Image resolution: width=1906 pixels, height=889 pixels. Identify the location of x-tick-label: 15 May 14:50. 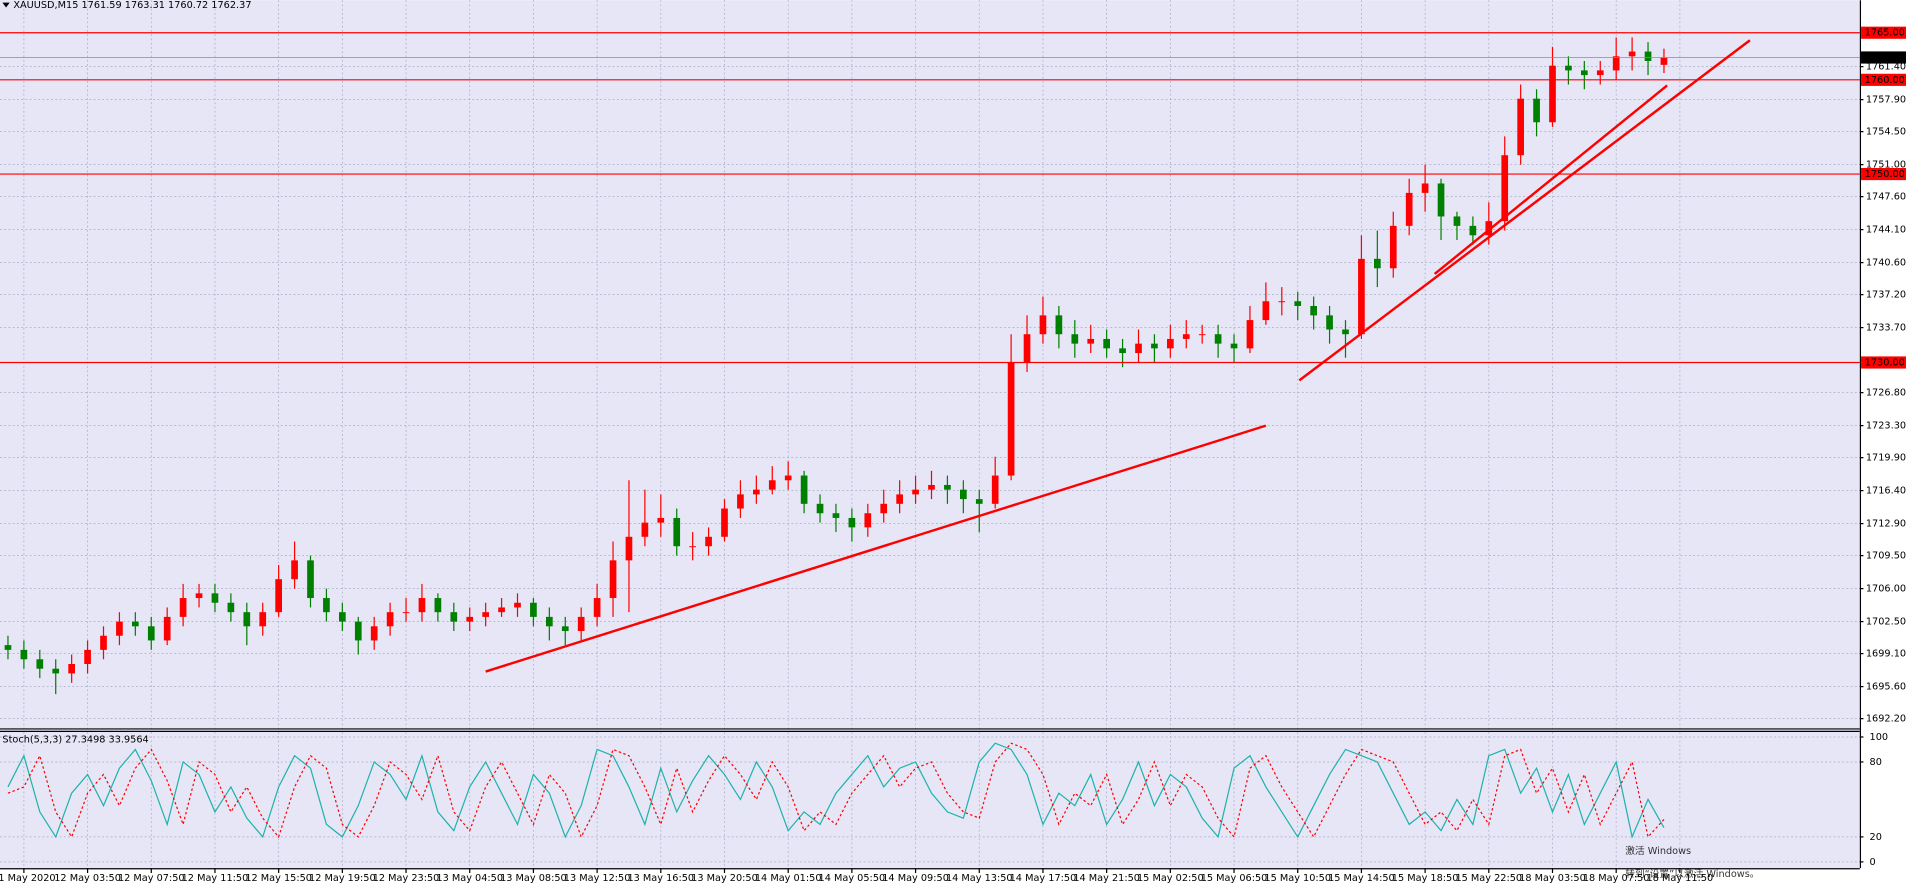
(1361, 878).